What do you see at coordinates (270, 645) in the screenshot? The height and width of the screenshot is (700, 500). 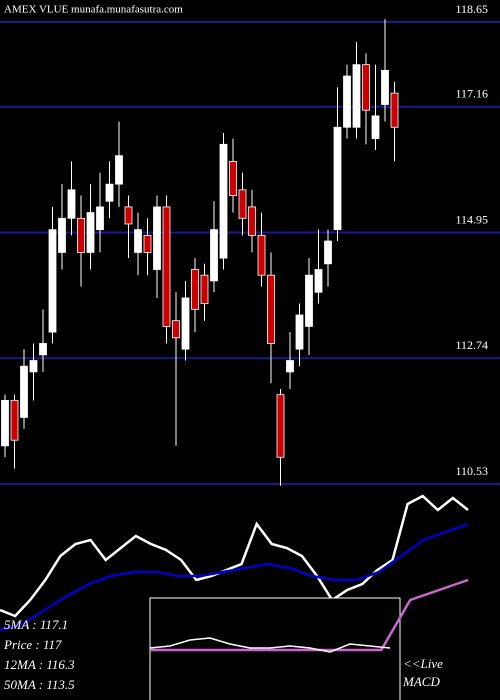 I see `macd-line` at bounding box center [270, 645].